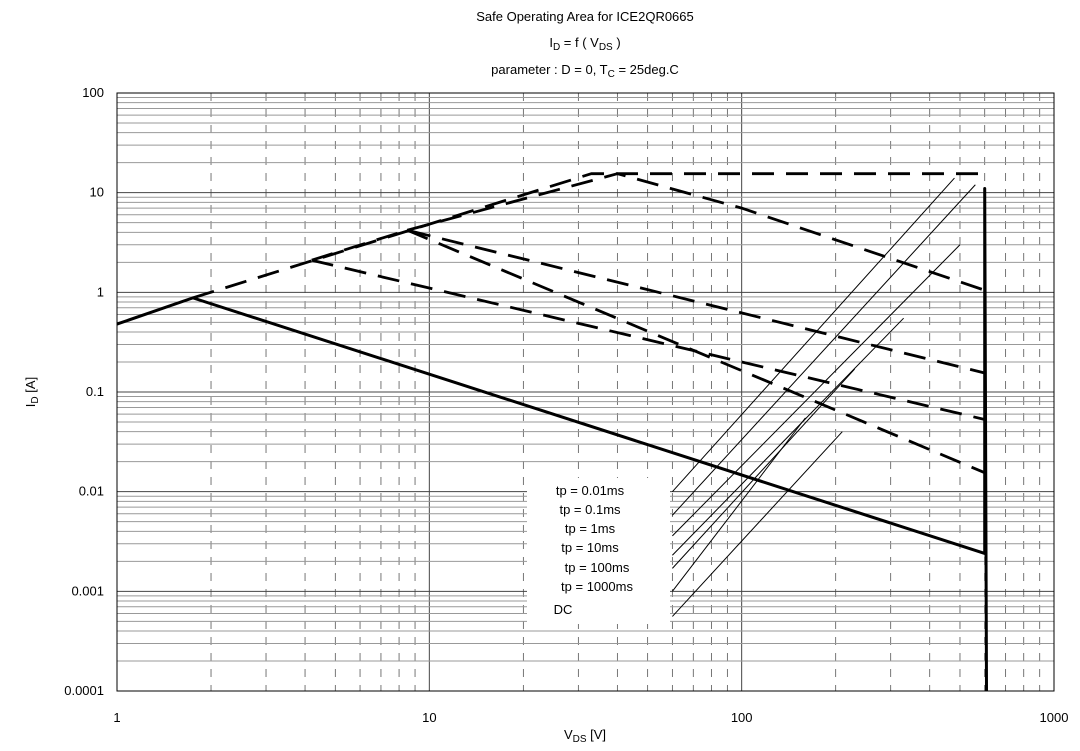 Image resolution: width=1080 pixels, height=751 pixels. What do you see at coordinates (579, 42) in the screenshot?
I see `subtitle-mid: = f ( V` at bounding box center [579, 42].